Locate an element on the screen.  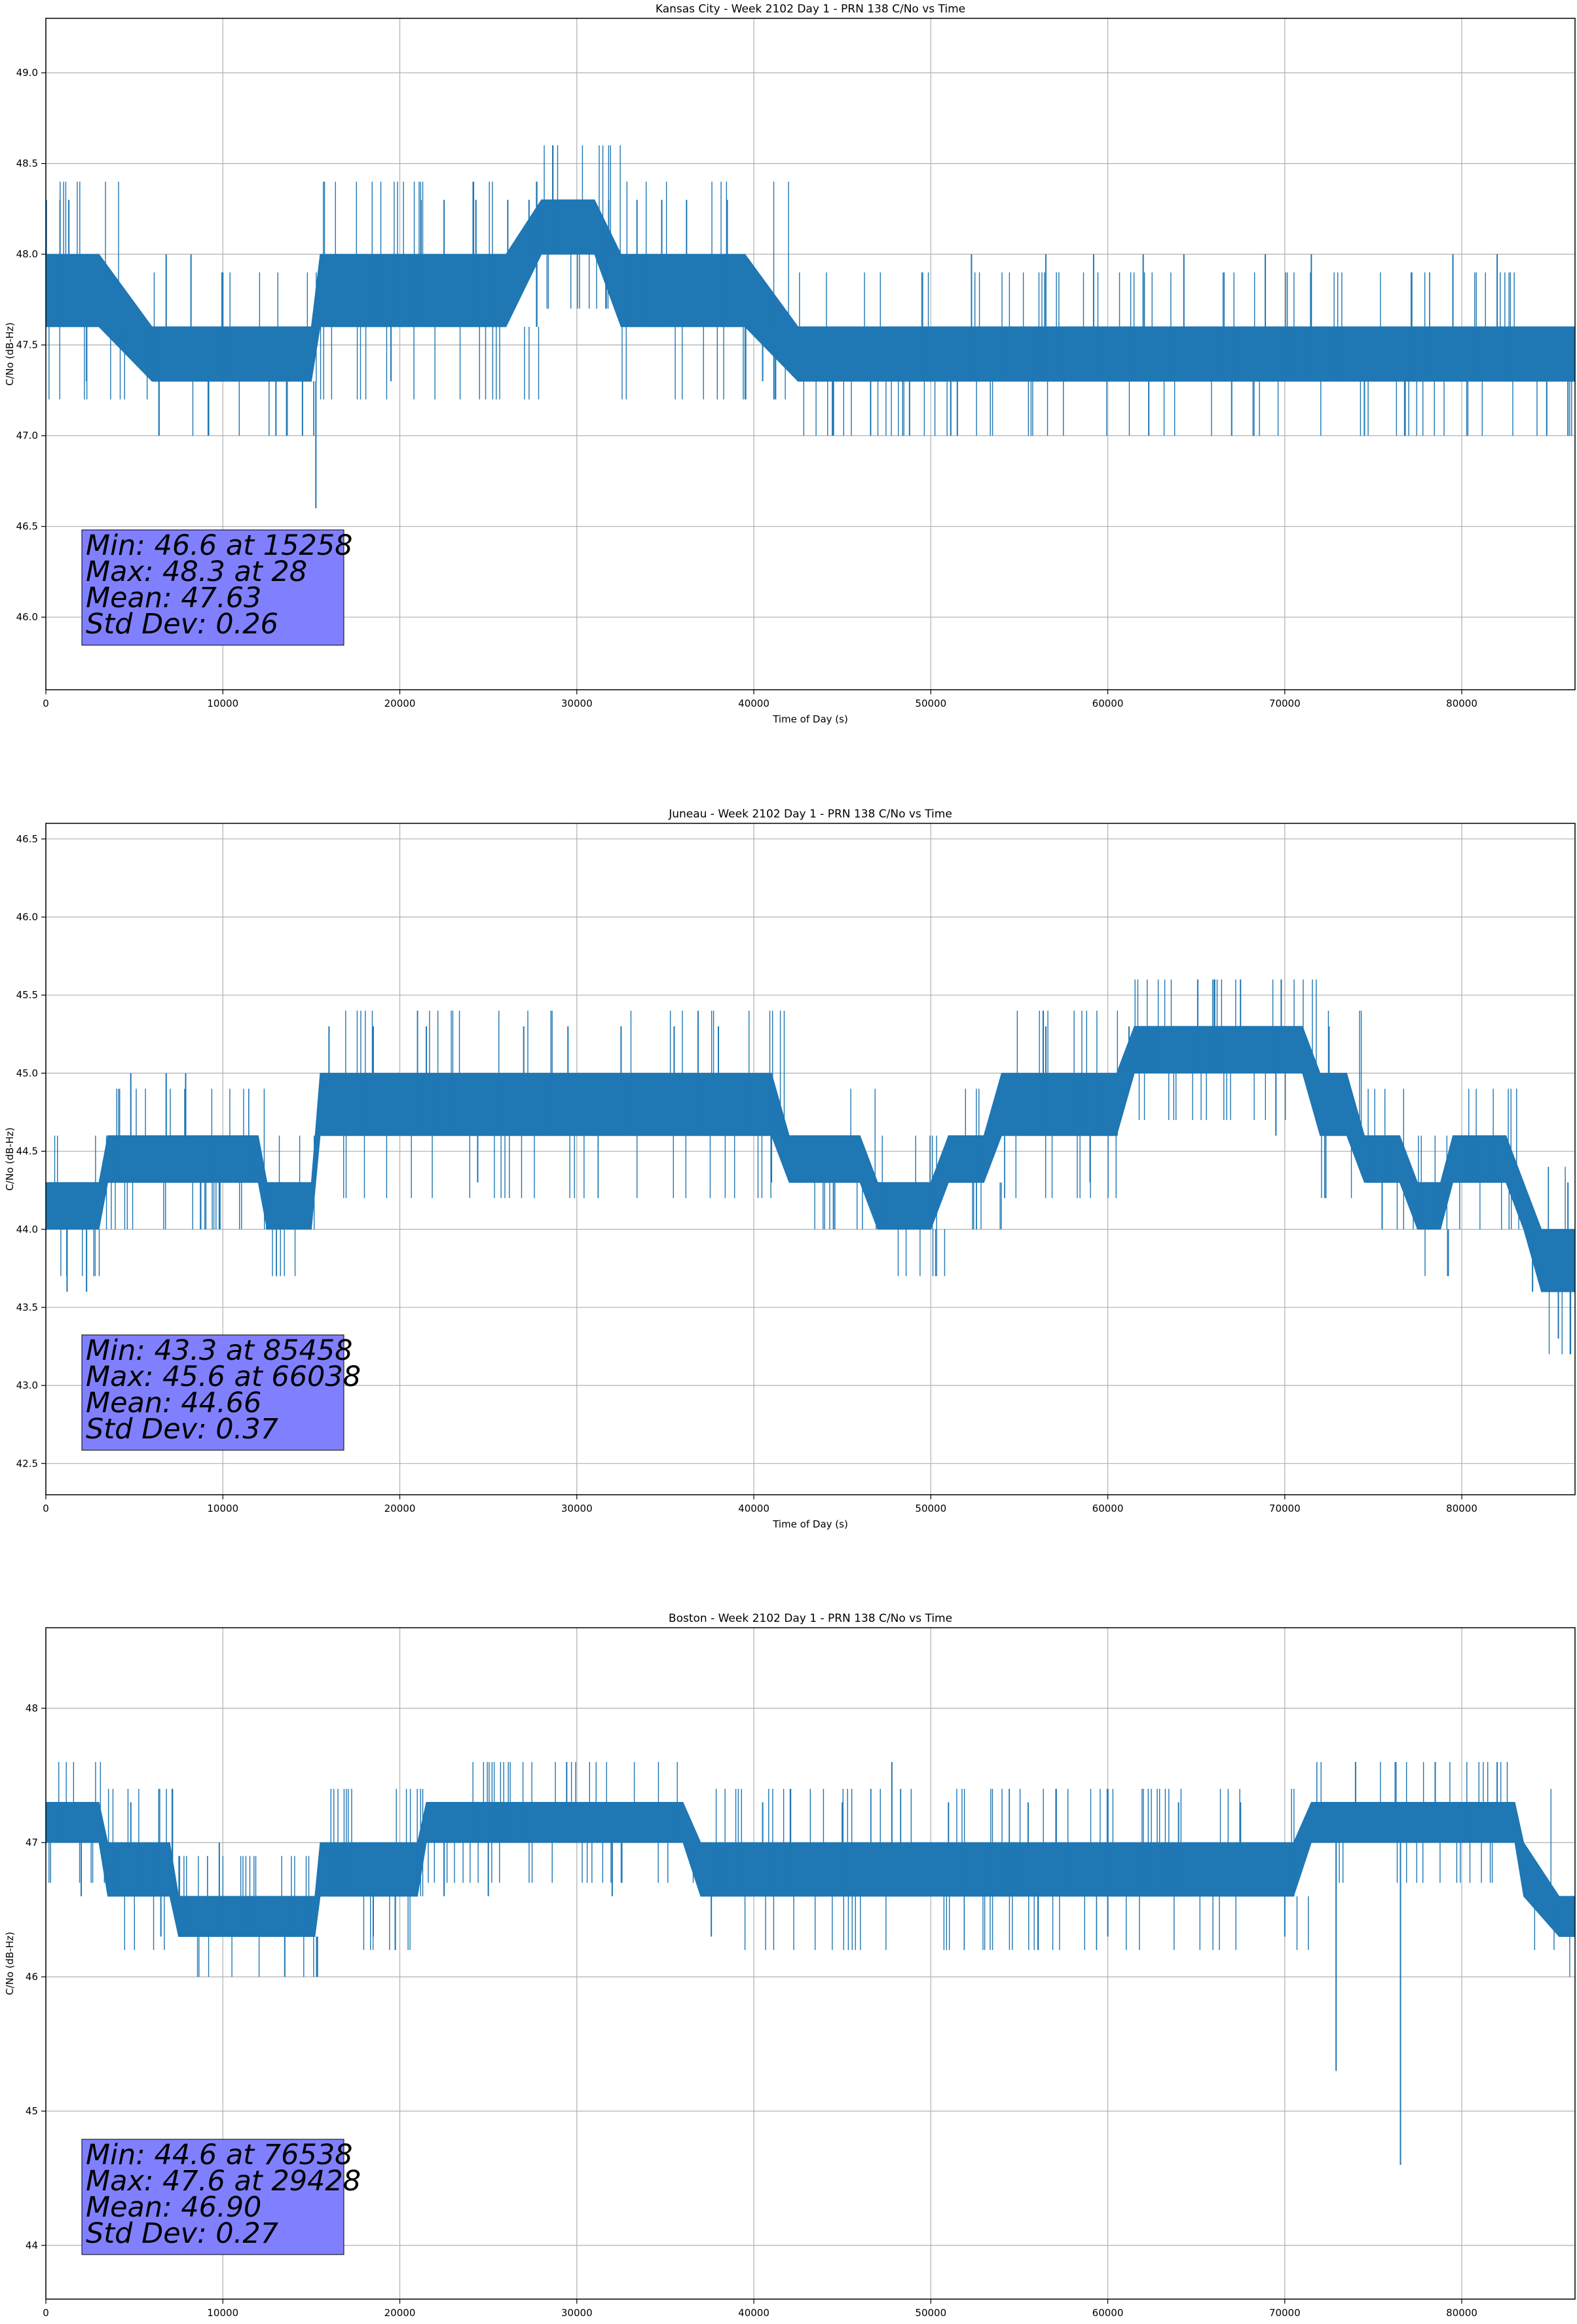
stats-line: Std Dev: 0.27 is located at coordinates (182, 2233).